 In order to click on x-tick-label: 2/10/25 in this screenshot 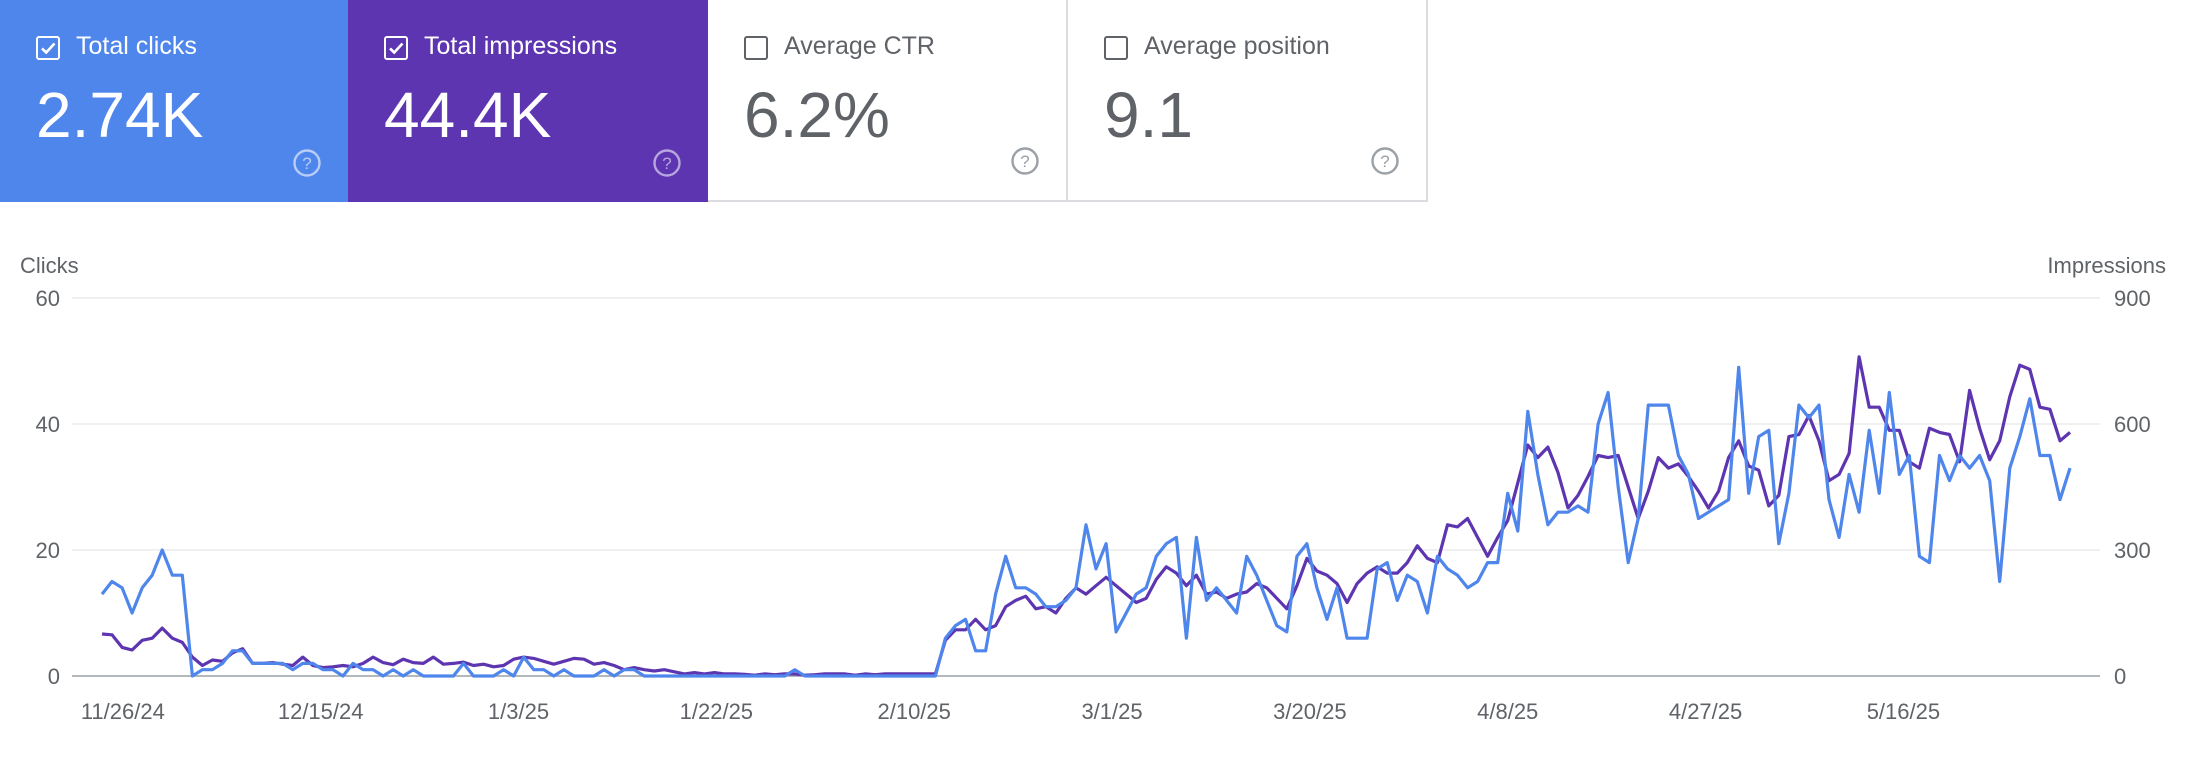, I will do `click(913, 711)`.